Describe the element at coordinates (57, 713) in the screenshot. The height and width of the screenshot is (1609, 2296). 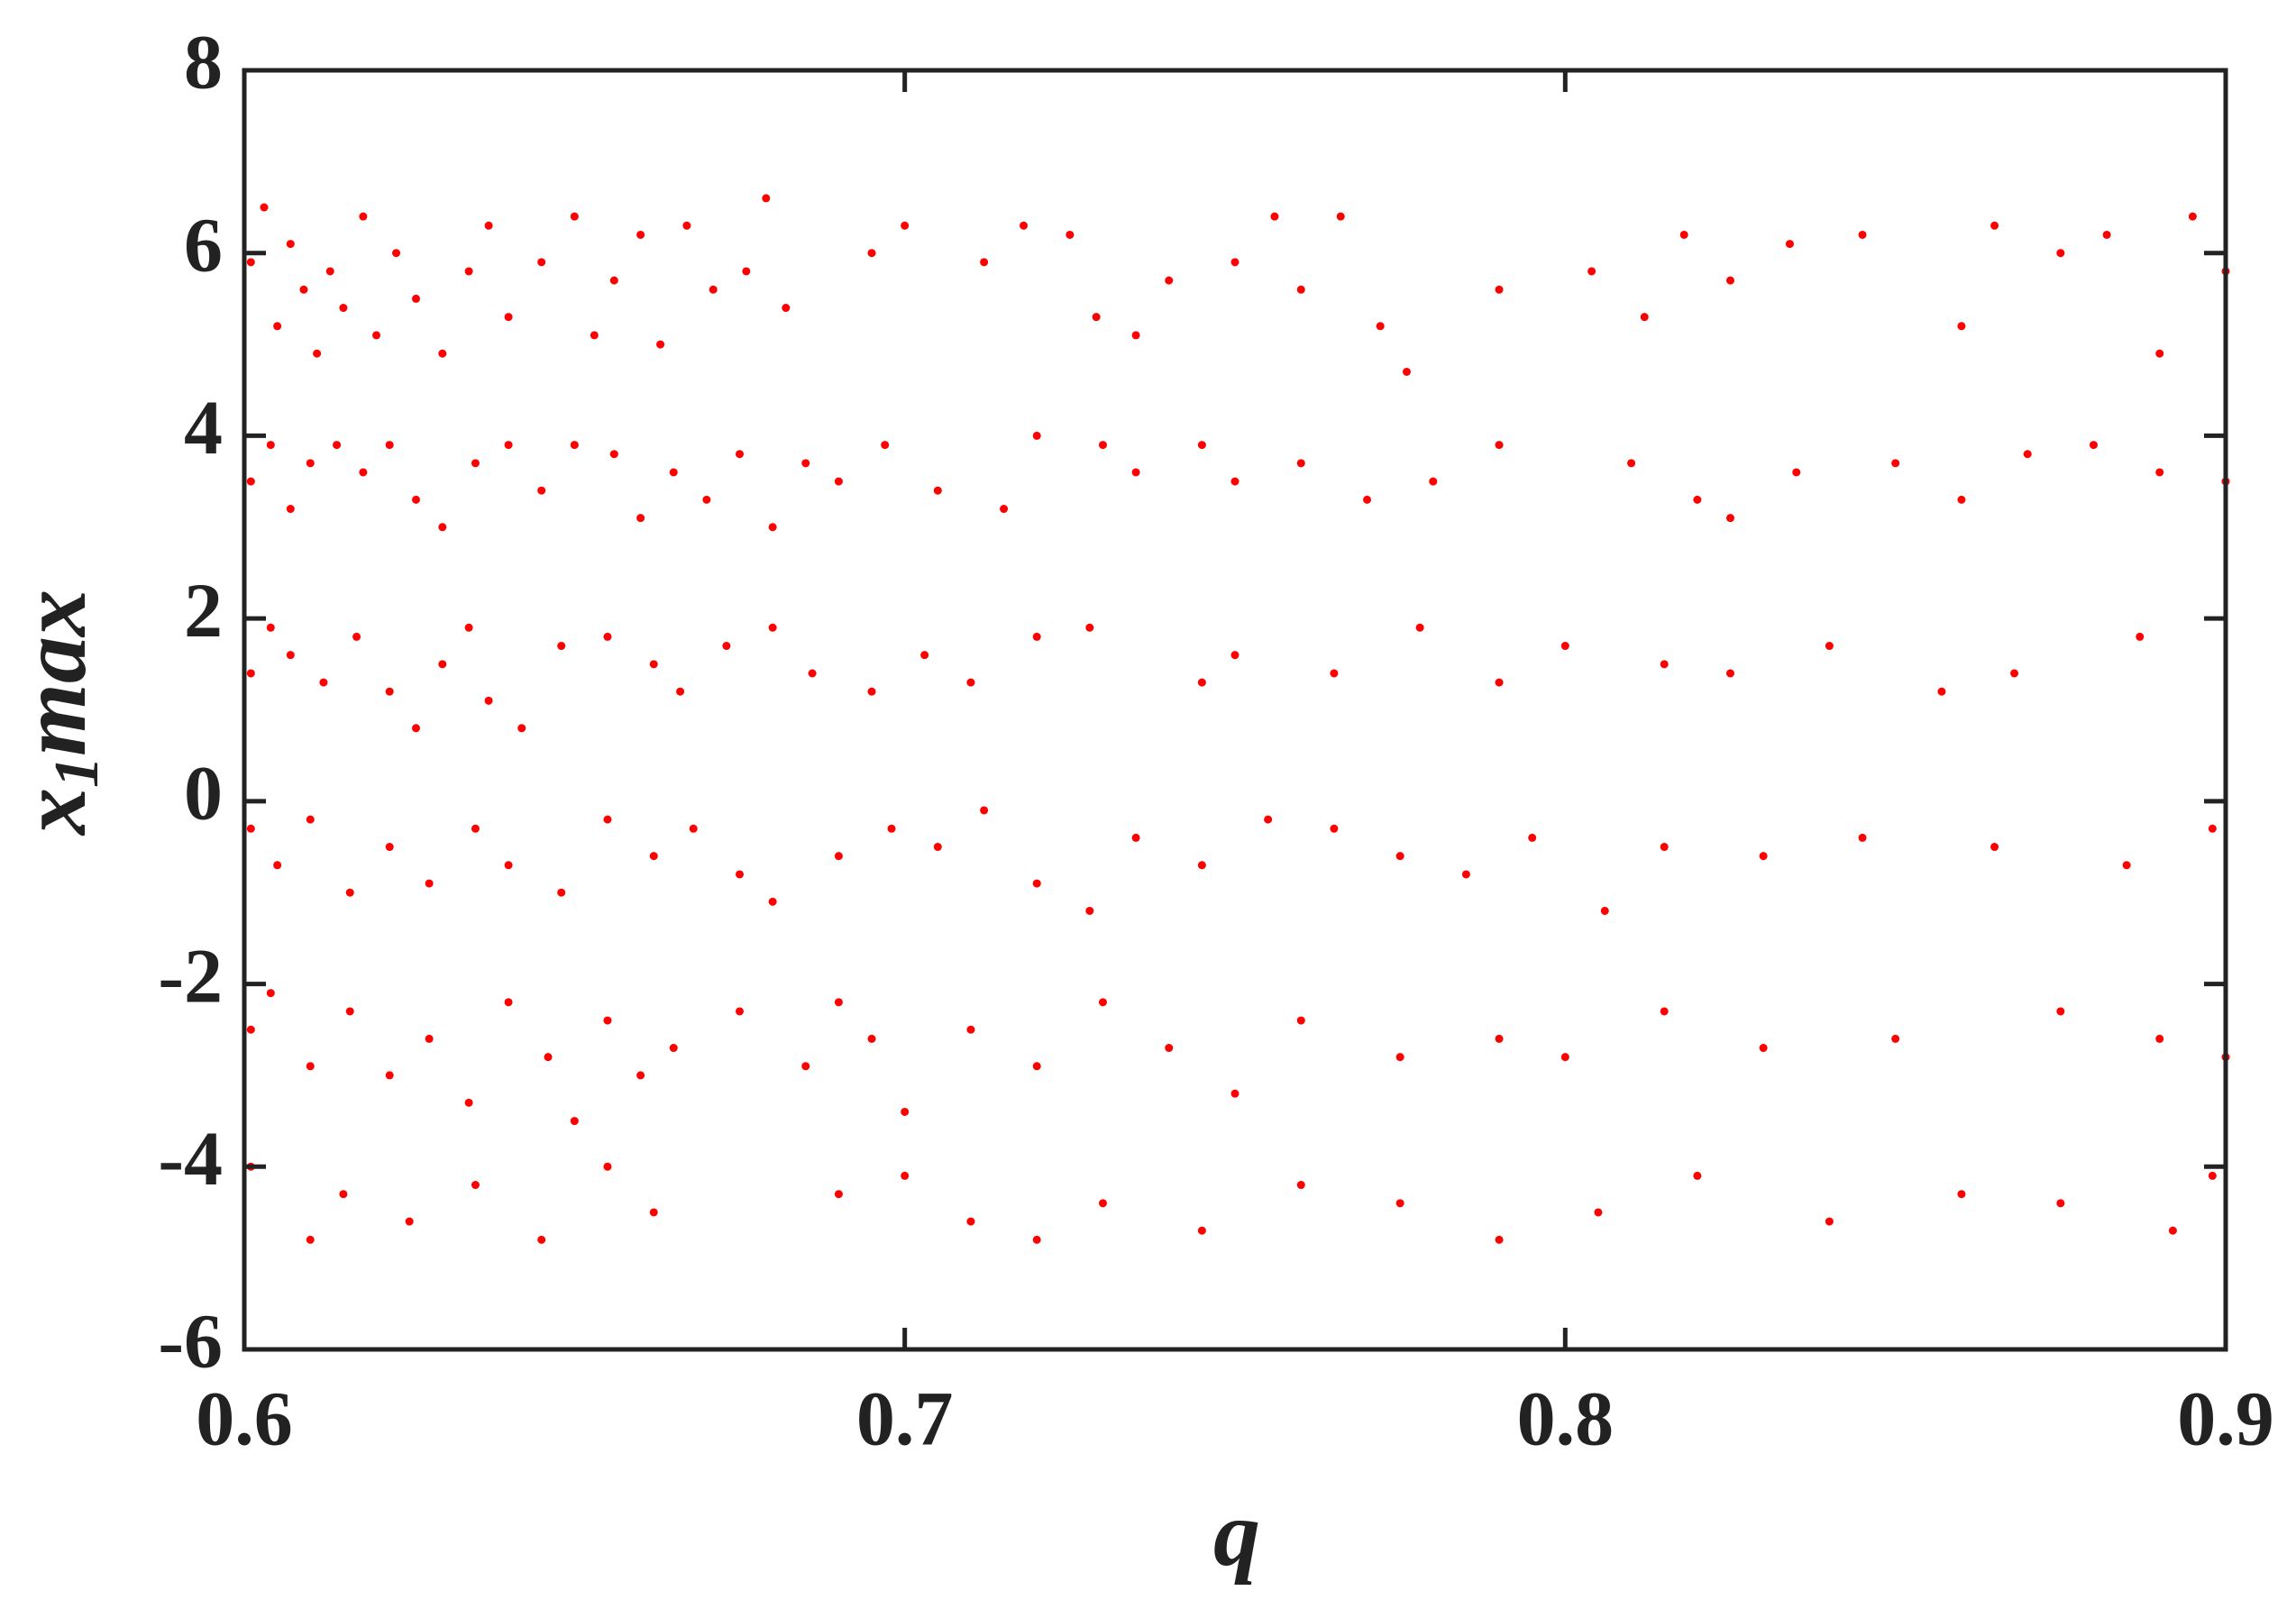
I see `y-axis-label: x1max` at that location.